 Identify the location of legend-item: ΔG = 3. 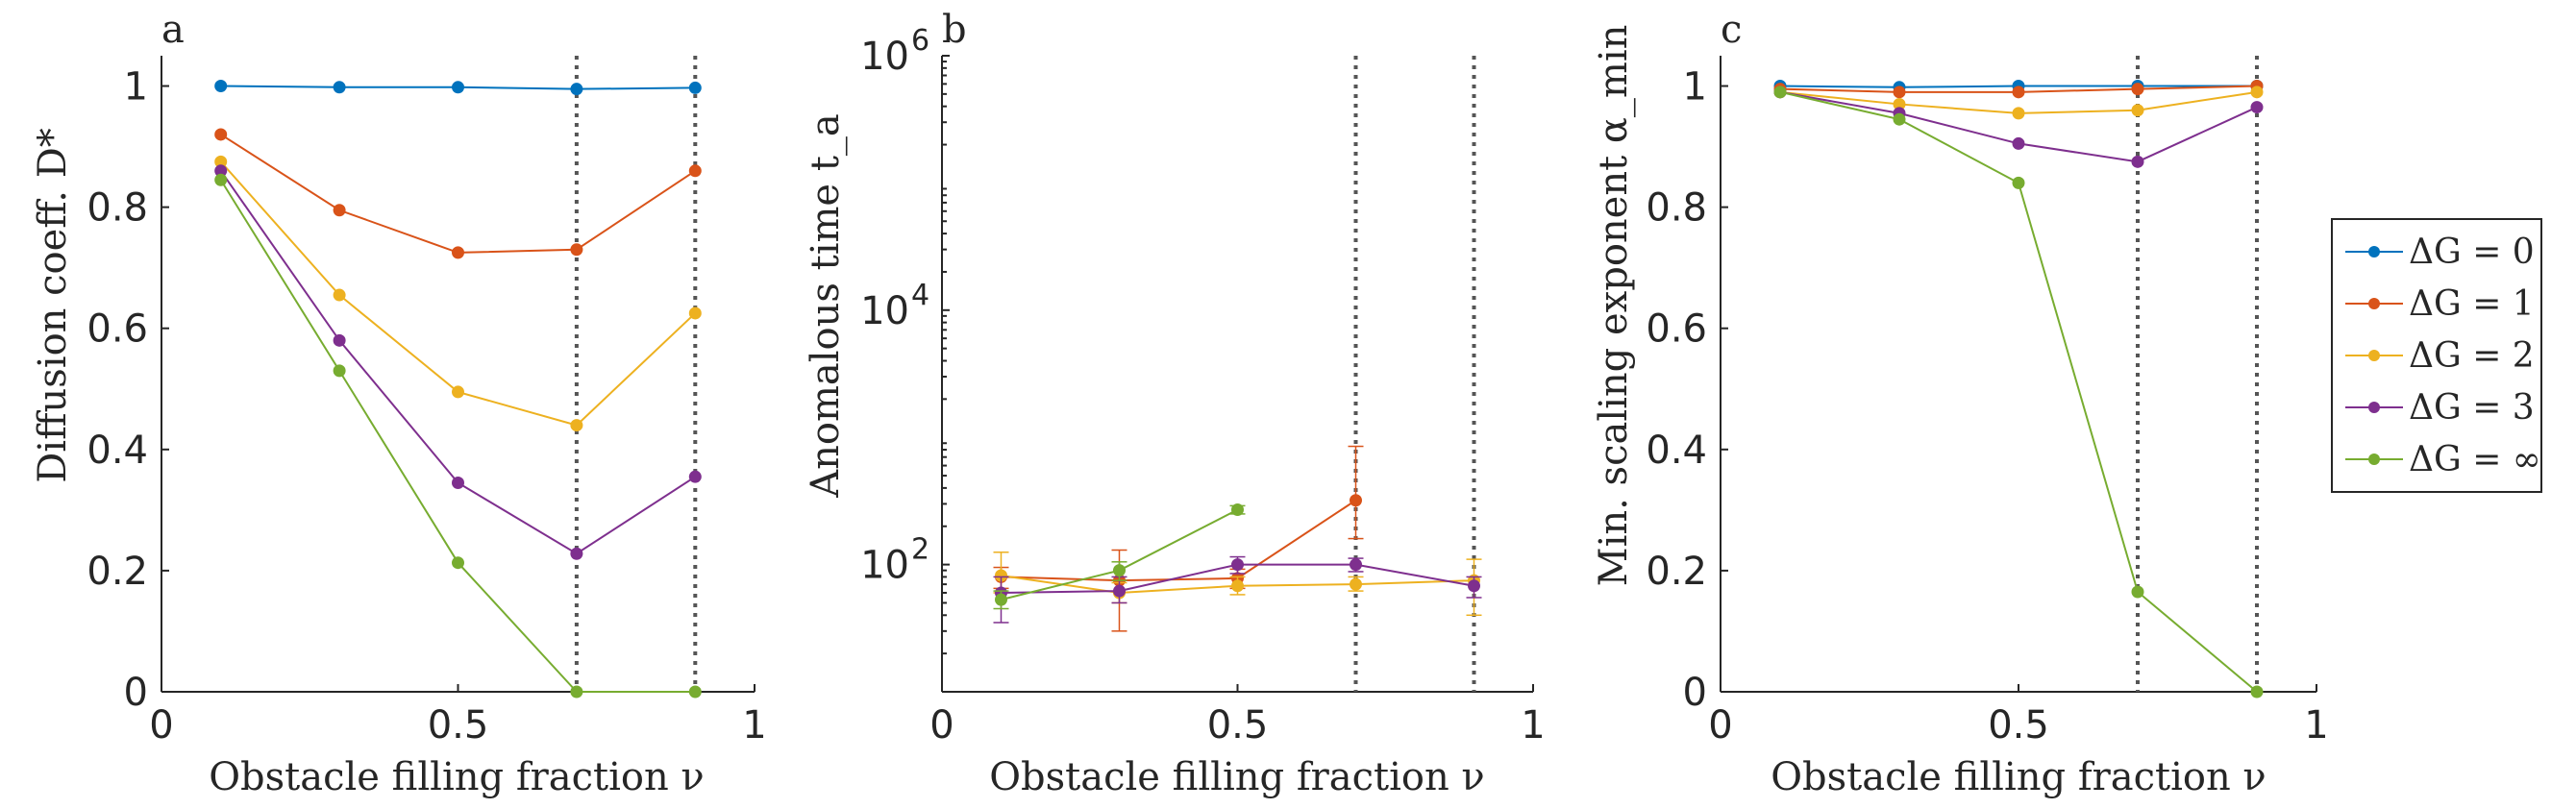
(2440, 408).